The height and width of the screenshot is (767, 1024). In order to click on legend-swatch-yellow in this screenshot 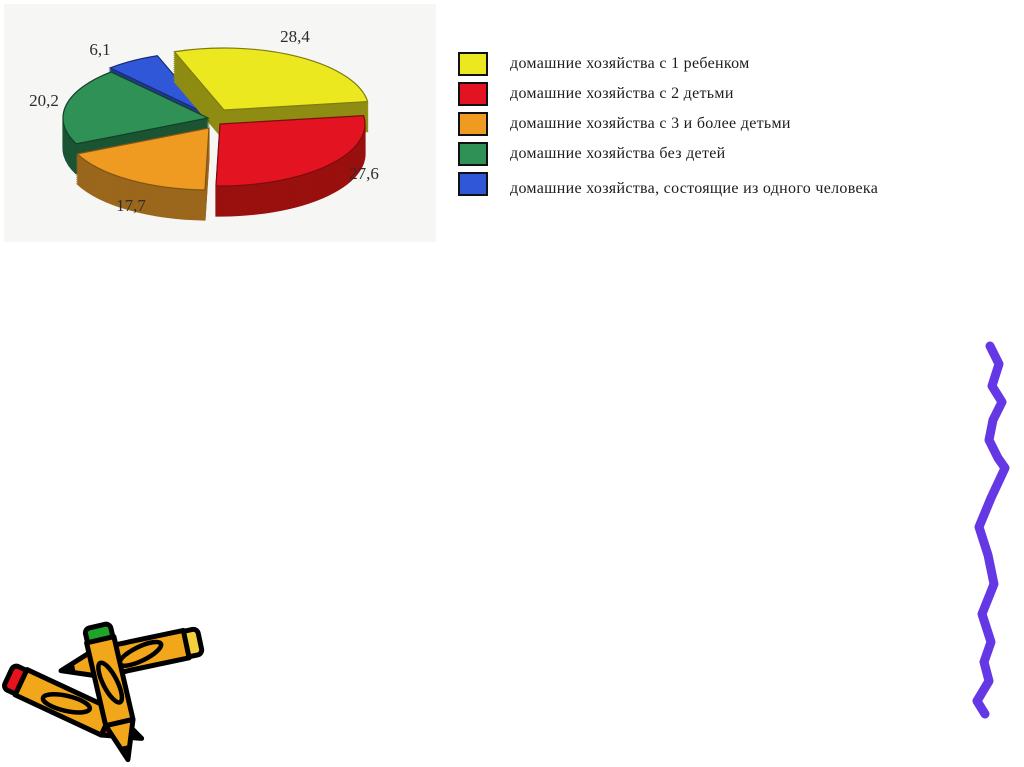, I will do `click(473, 64)`.